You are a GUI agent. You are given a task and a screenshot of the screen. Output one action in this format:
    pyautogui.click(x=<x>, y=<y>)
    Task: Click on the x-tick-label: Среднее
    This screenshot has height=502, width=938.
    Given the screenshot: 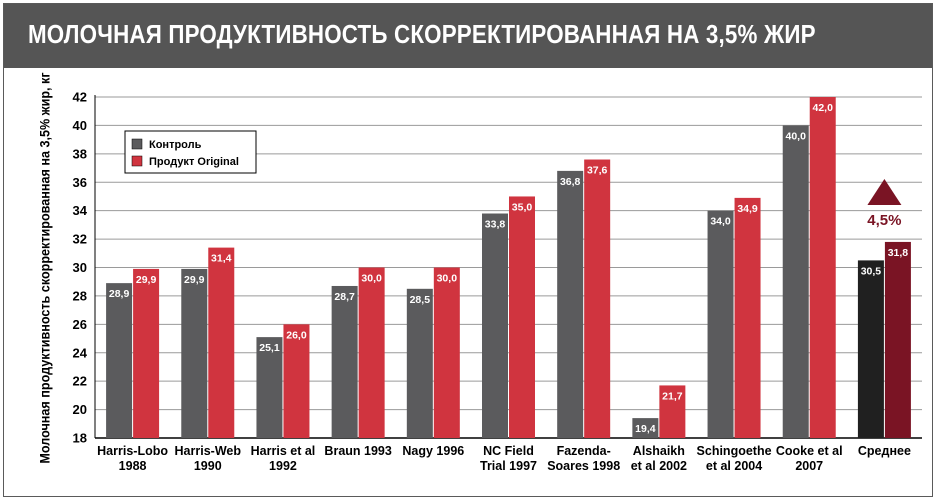 What is the action you would take?
    pyautogui.click(x=884, y=451)
    